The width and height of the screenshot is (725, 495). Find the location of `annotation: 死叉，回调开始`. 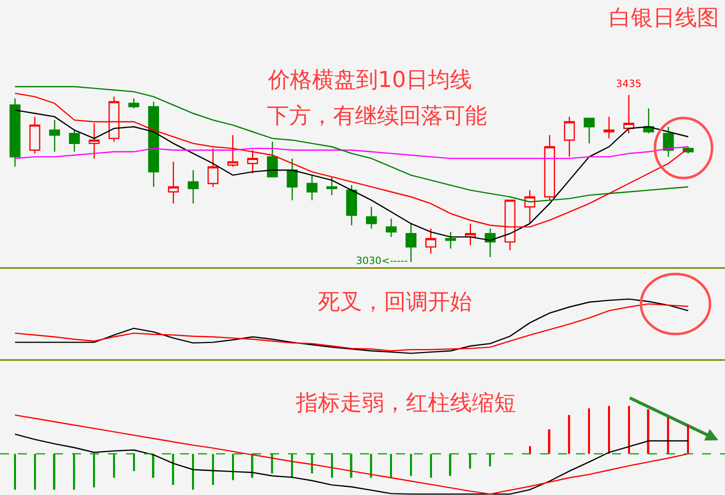

annotation: 死叉，回调开始 is located at coordinates (395, 302).